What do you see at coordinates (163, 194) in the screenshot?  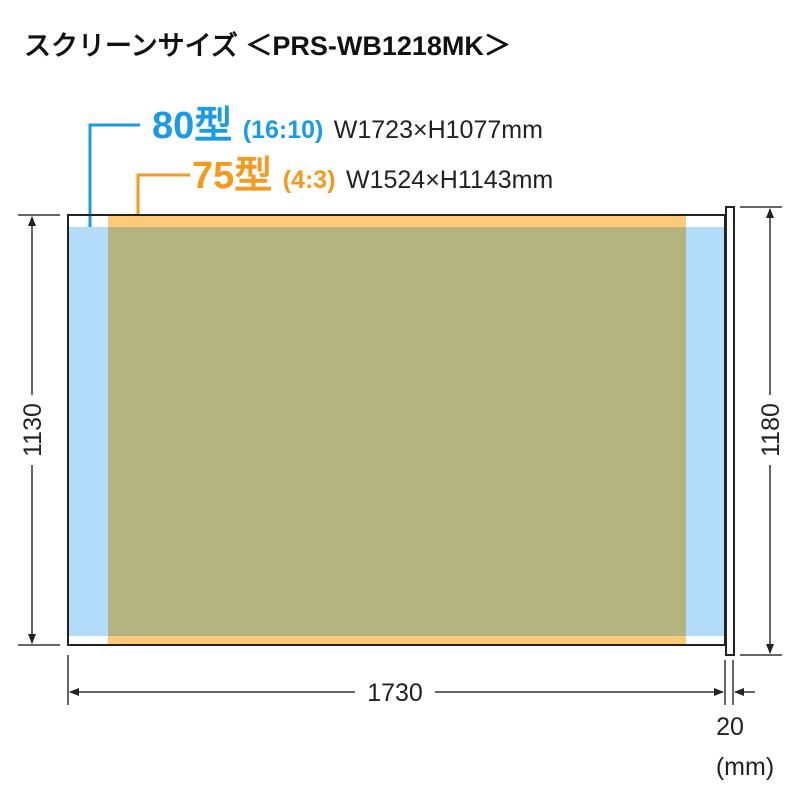 I see `size-75-leader` at bounding box center [163, 194].